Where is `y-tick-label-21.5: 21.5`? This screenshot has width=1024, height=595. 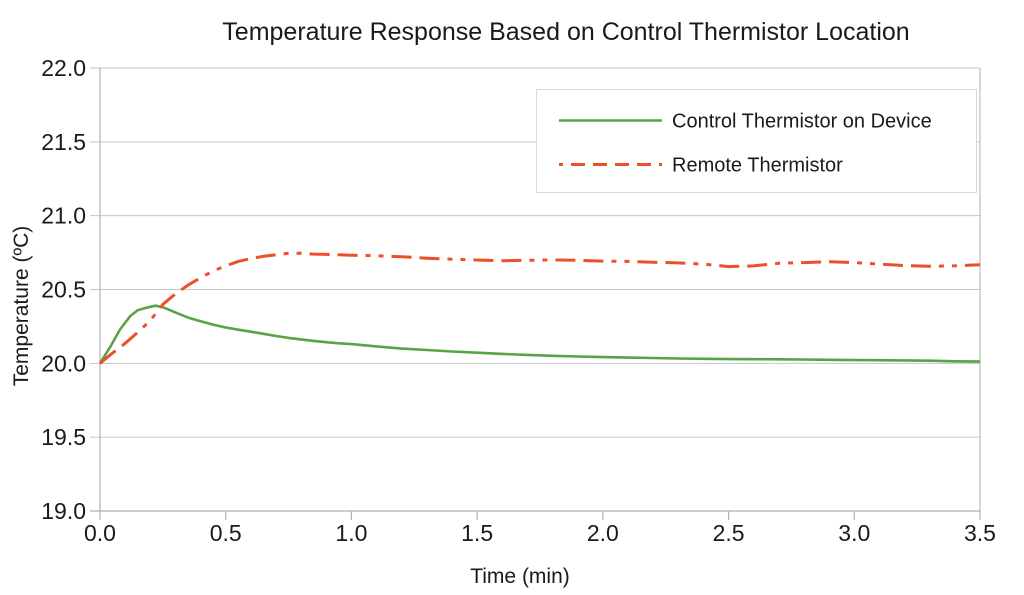
y-tick-label-21.5: 21.5 is located at coordinates (63, 142).